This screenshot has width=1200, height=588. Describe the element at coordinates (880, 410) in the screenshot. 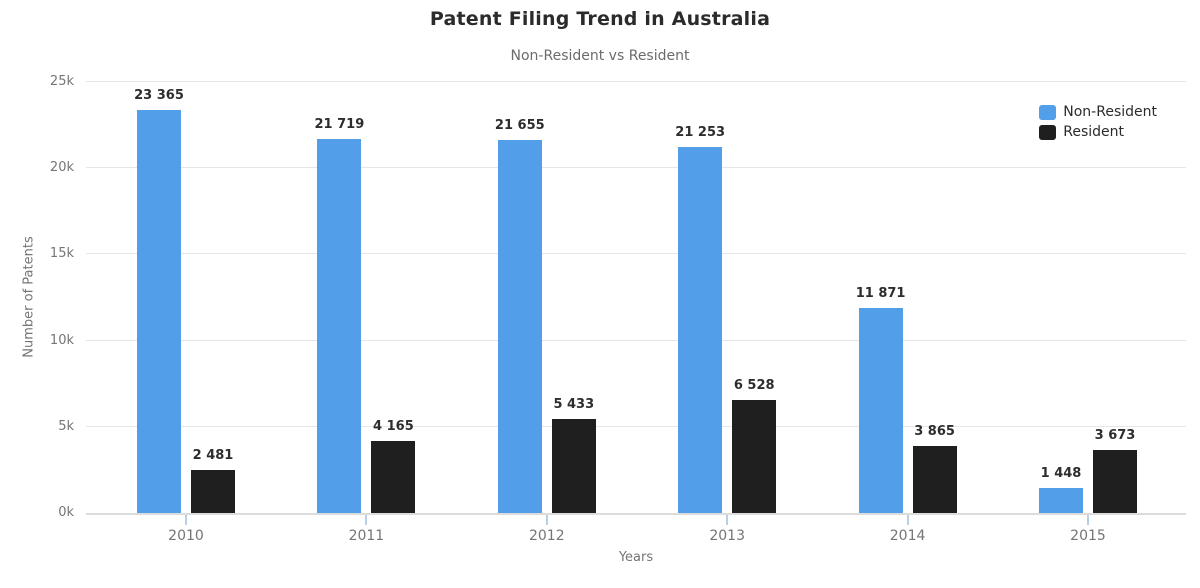

I see `bar-non-resident-2014` at that location.